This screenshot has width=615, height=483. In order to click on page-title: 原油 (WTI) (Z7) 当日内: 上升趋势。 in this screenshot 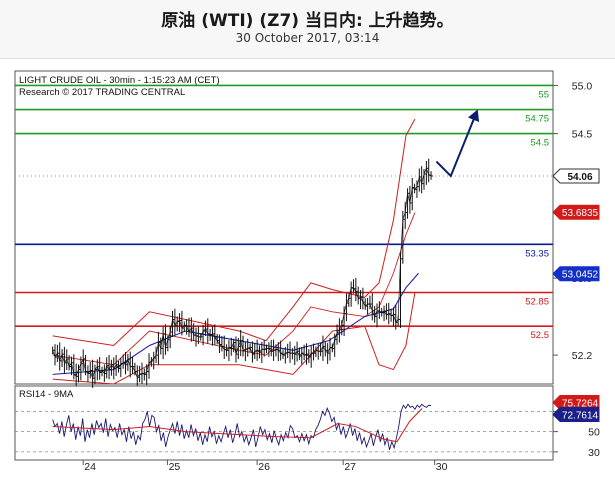, I will do `click(307, 21)`.